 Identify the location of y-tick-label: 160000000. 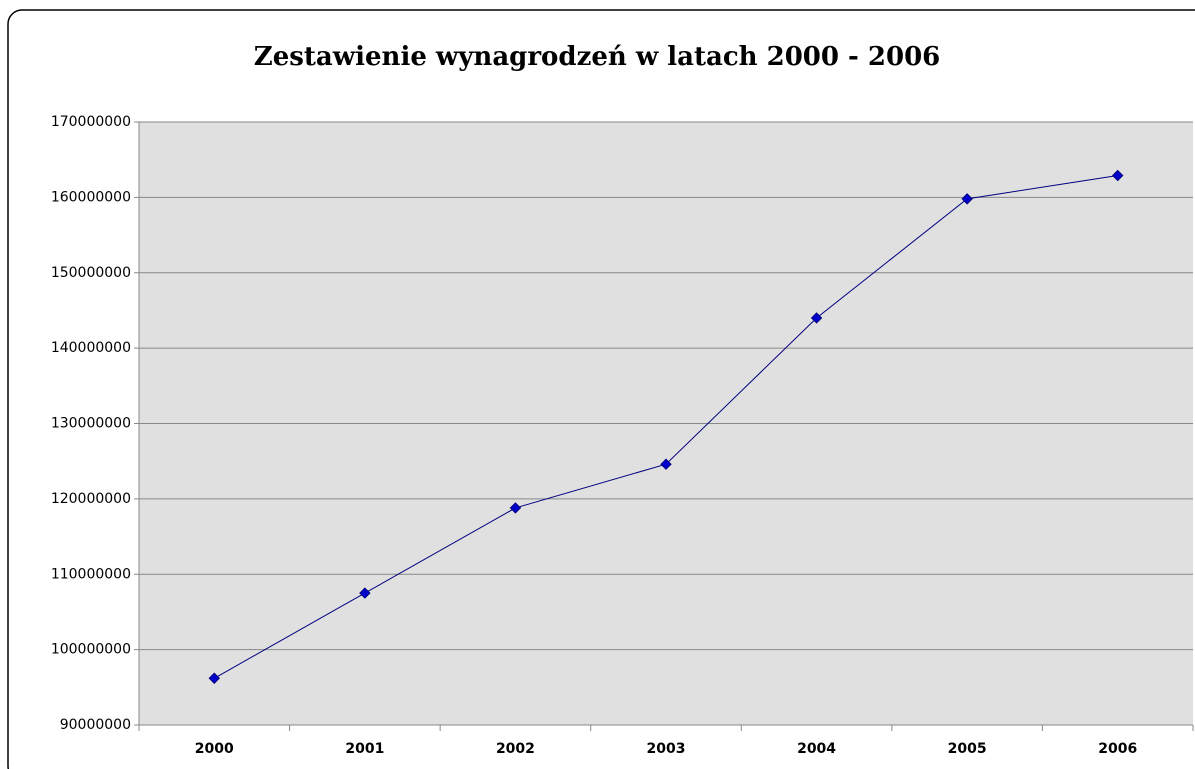
(91, 197).